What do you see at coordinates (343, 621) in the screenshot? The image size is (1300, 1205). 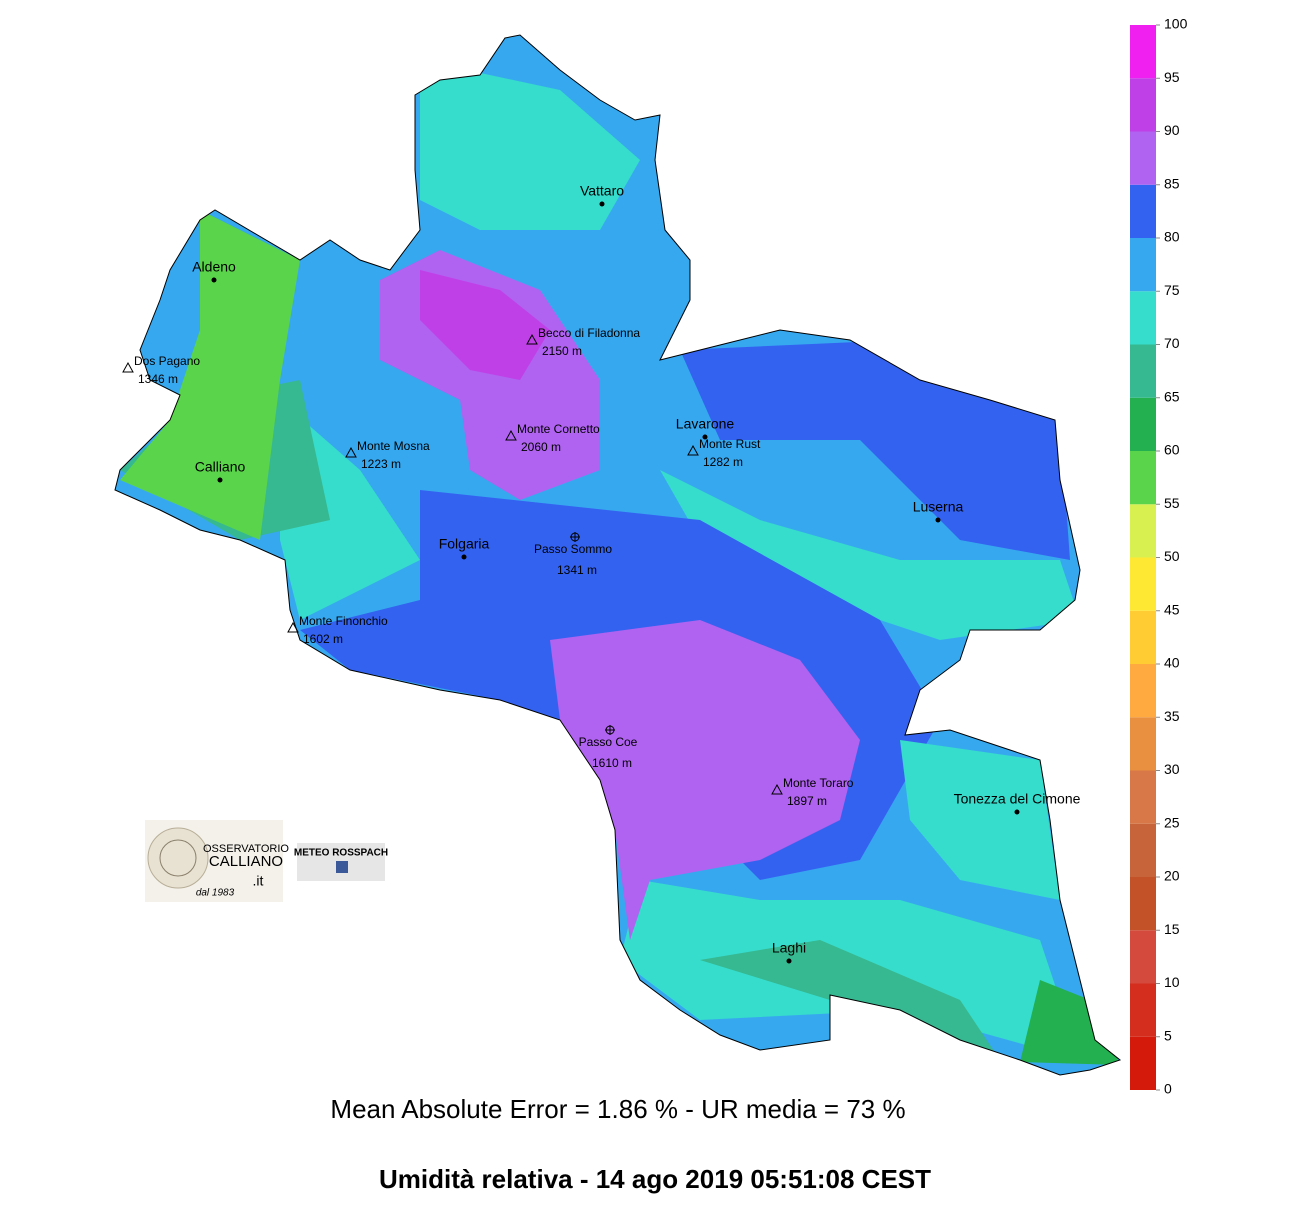 I see `peak-name: Monte Finonchio` at bounding box center [343, 621].